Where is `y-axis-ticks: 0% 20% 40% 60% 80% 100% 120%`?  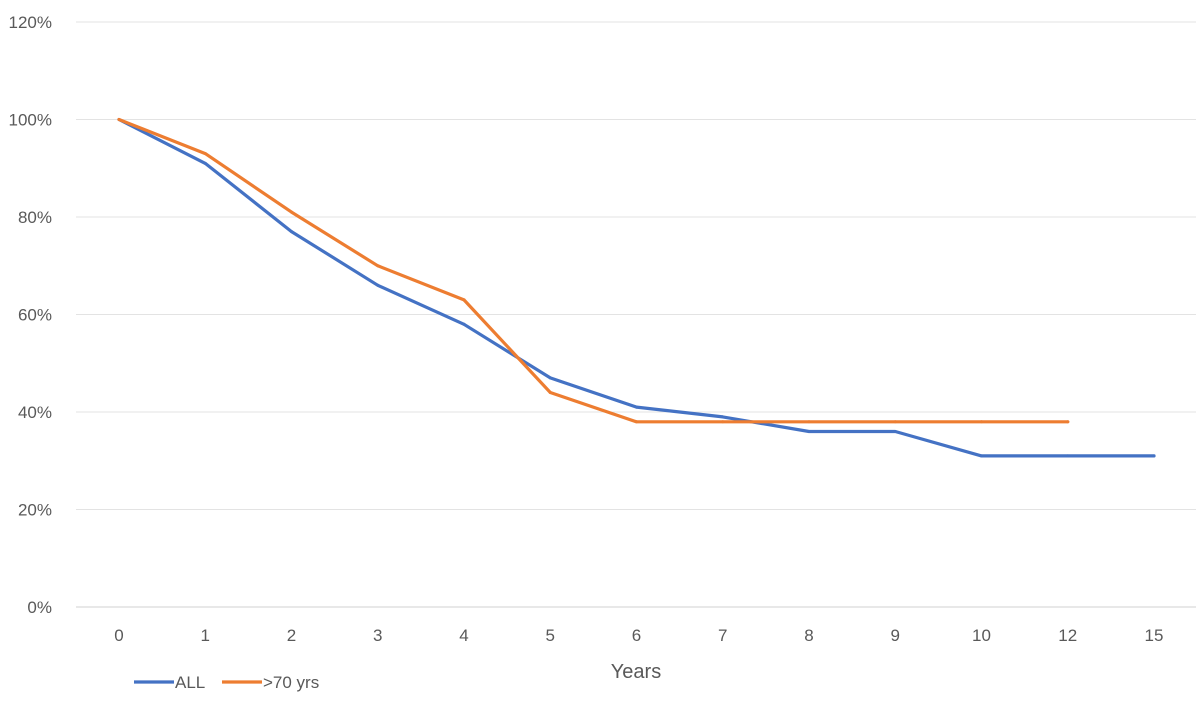 y-axis-ticks: 0% 20% 40% 60% 80% 100% 120% is located at coordinates (30, 315).